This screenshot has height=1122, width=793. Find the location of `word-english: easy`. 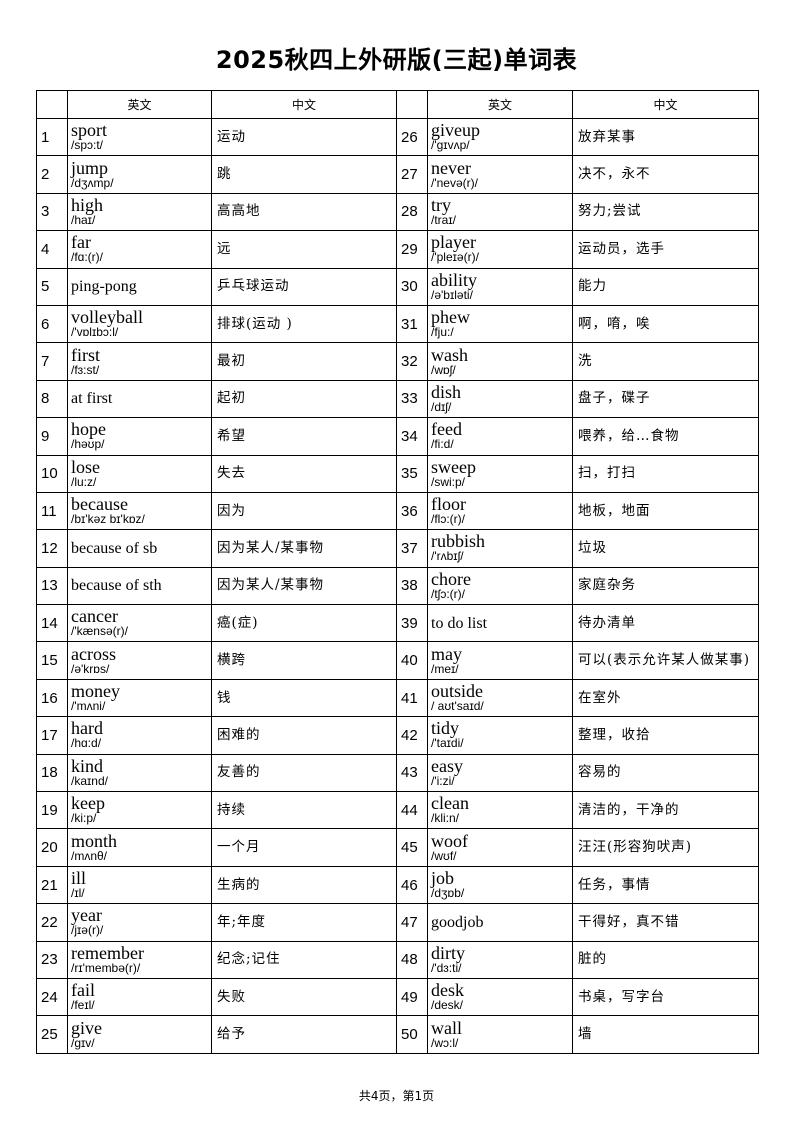

word-english: easy is located at coordinates (447, 765).